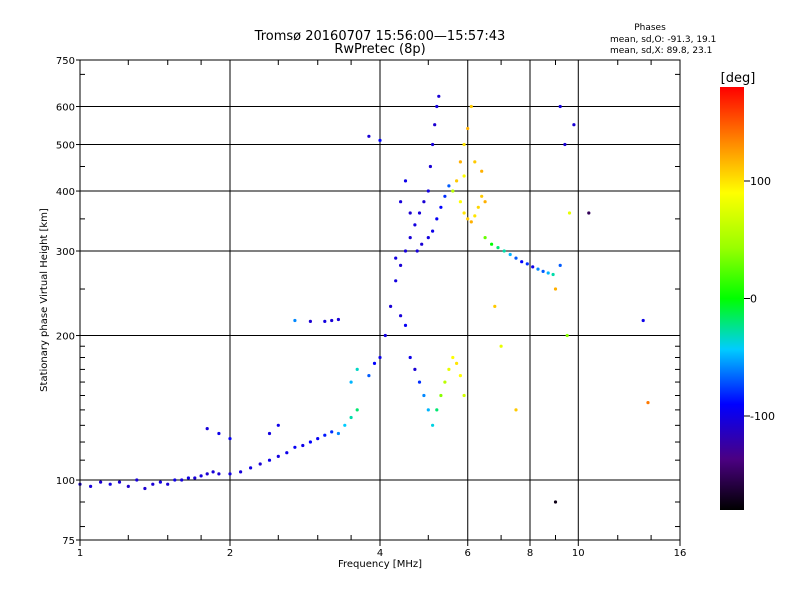 This screenshot has height=600, width=800. Describe the element at coordinates (380, 553) in the screenshot. I see `x-tick-label: 4` at that location.